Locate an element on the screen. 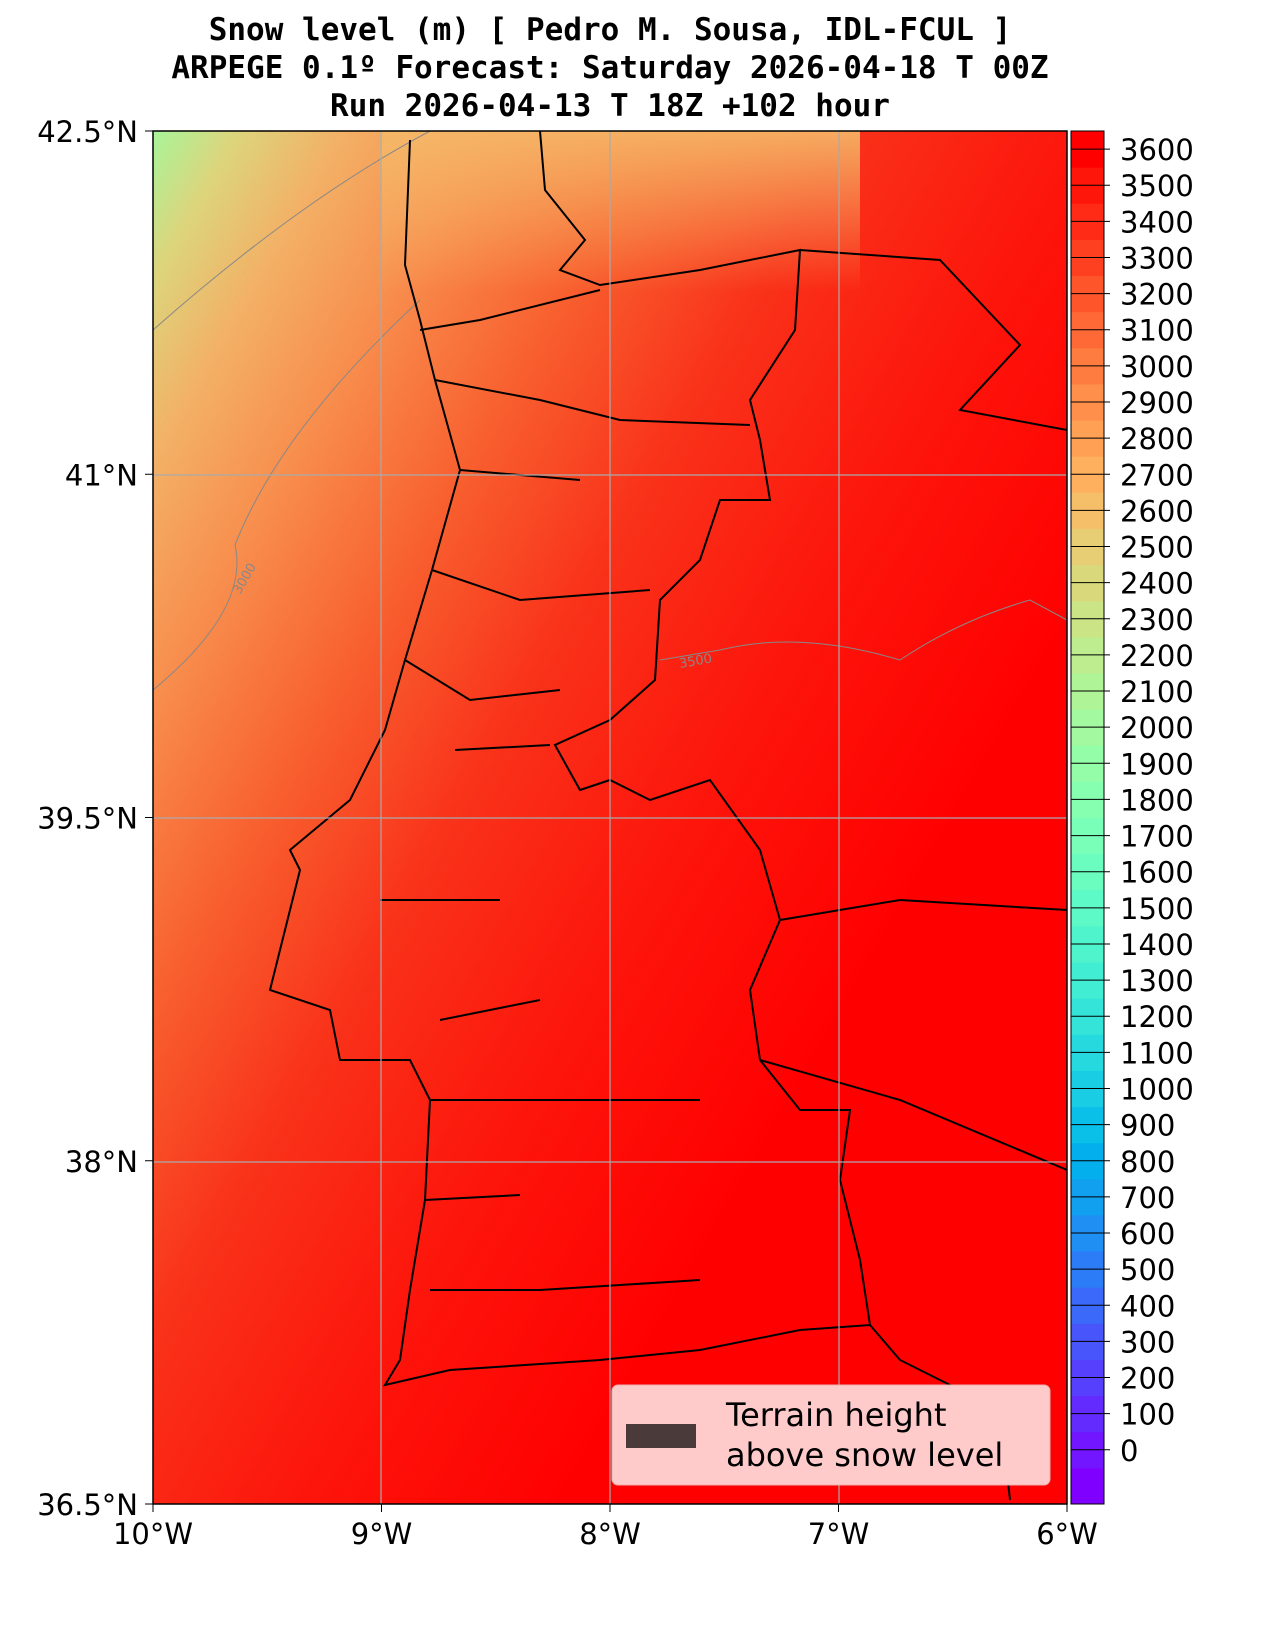 This screenshot has height=1644, width=1283. colorbar-tick-label: 2700 is located at coordinates (1157, 475).